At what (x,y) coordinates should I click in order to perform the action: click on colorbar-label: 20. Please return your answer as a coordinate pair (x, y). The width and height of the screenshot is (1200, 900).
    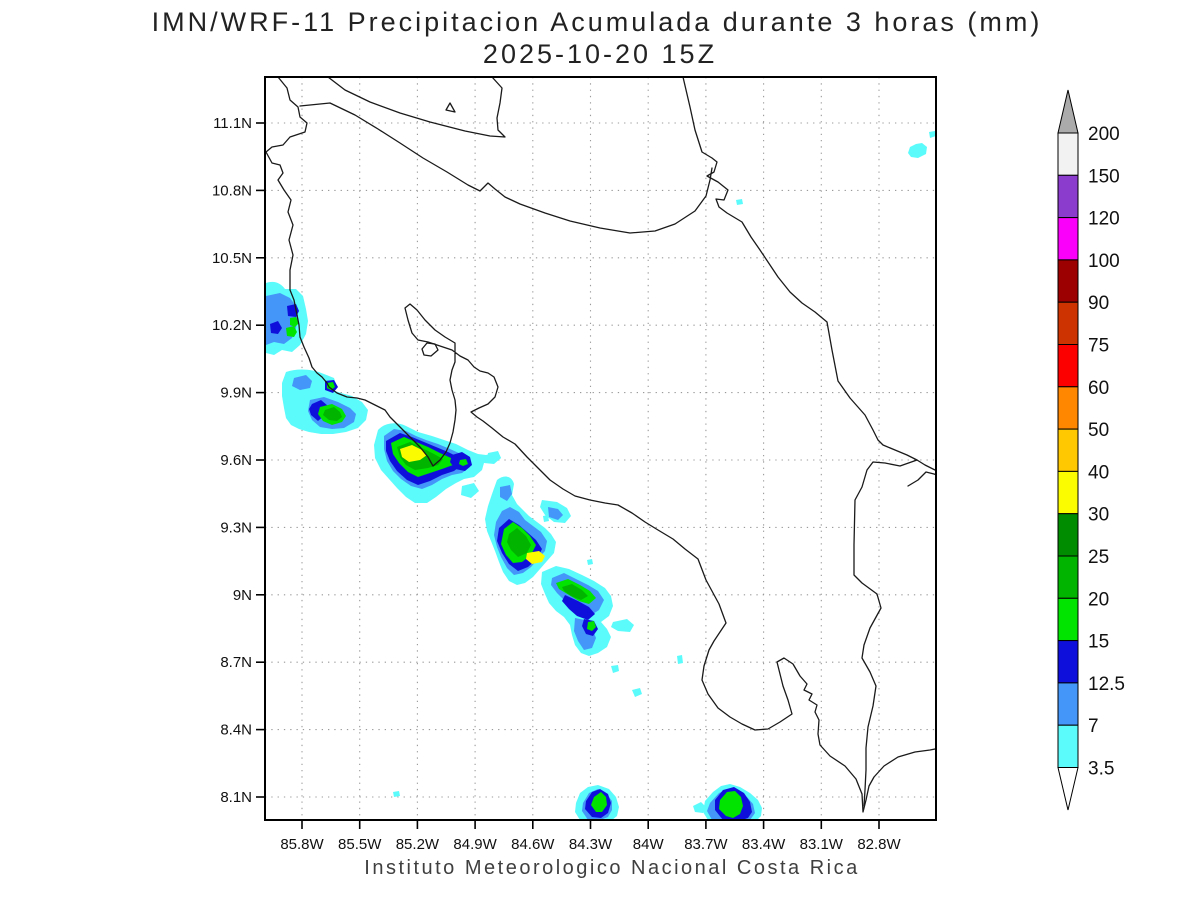
    Looking at the image, I should click on (1098, 599).